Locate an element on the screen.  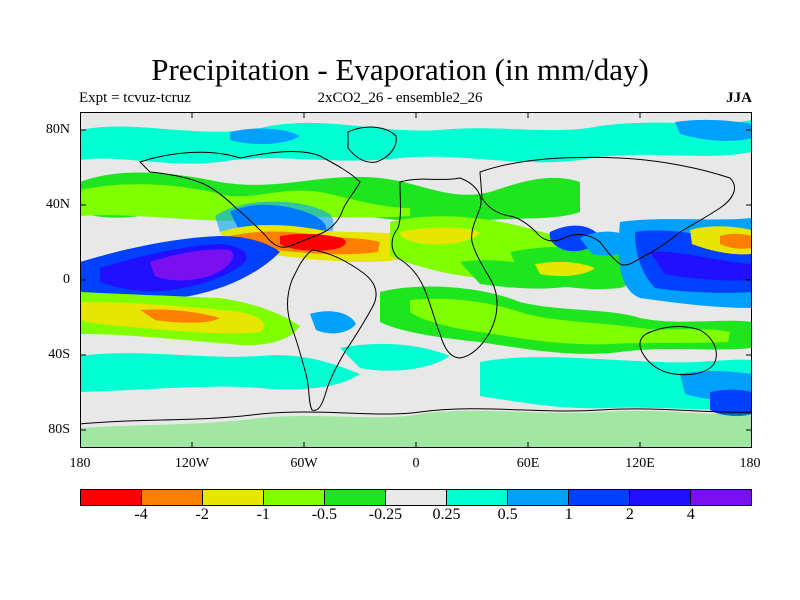
season-label: JJA is located at coordinates (739, 98).